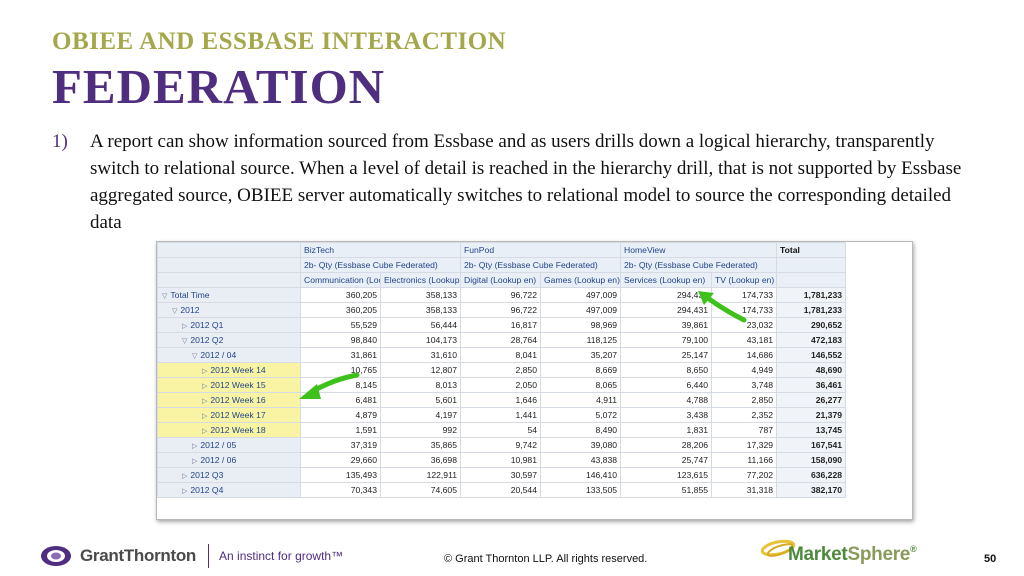  I want to click on row-label: ▷ 2012 Week 17, so click(229, 415).